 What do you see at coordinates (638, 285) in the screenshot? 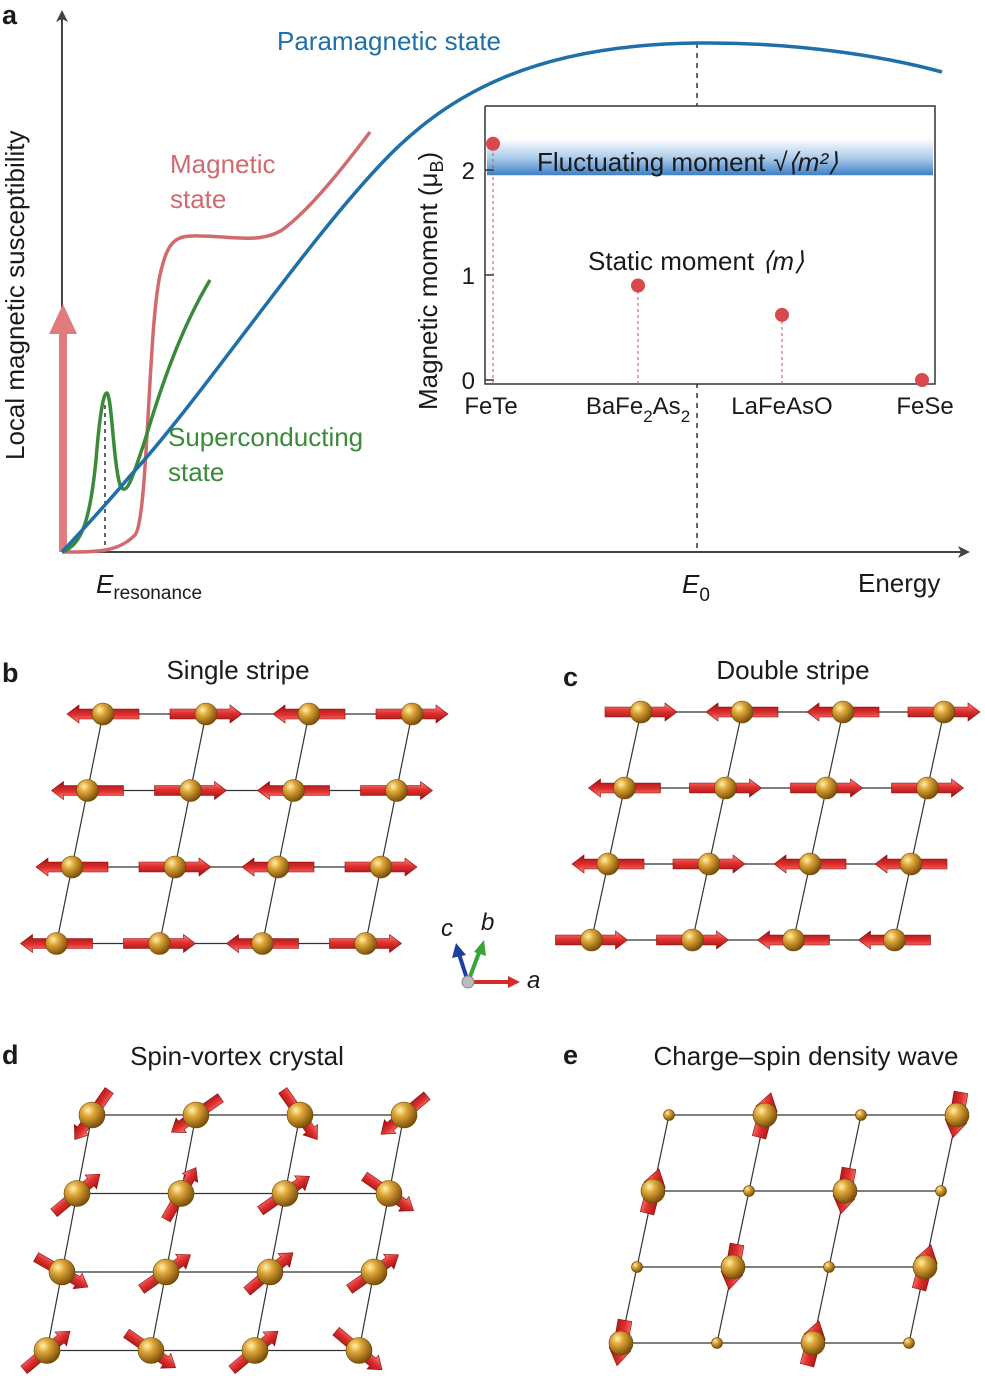
I see `inset-point-bafe2as2` at bounding box center [638, 285].